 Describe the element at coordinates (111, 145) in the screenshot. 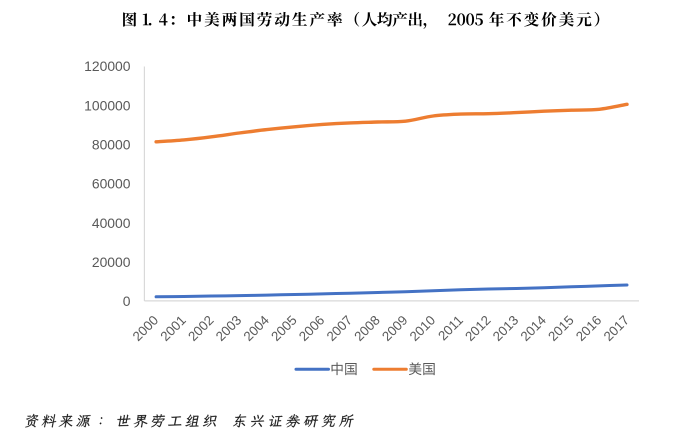

I see `svg-text: 80000` at that location.